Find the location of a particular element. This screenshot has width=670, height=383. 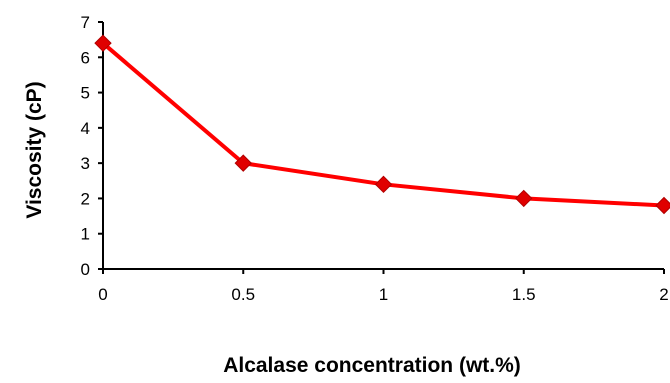

x-axis-ticks: 0 0.5 1 1.5 2 is located at coordinates (383, 286).